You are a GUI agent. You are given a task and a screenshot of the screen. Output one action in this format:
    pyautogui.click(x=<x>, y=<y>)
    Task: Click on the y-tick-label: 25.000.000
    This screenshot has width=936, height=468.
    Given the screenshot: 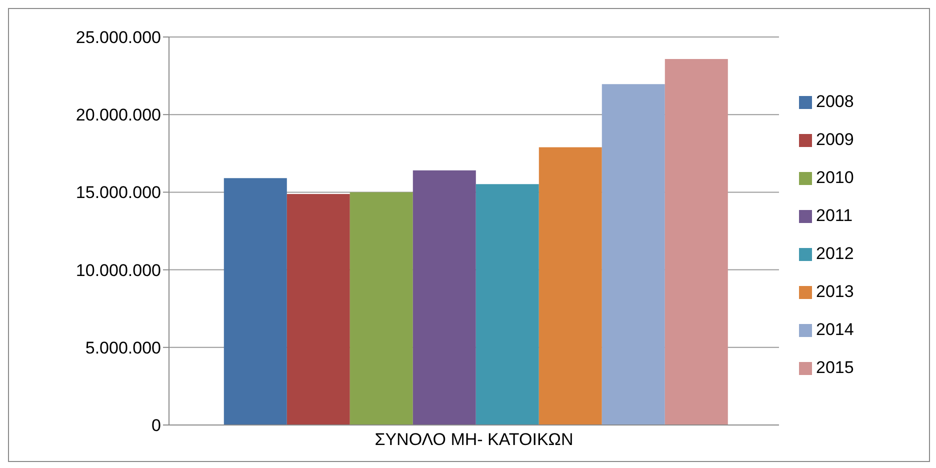 What is the action you would take?
    pyautogui.click(x=118, y=38)
    